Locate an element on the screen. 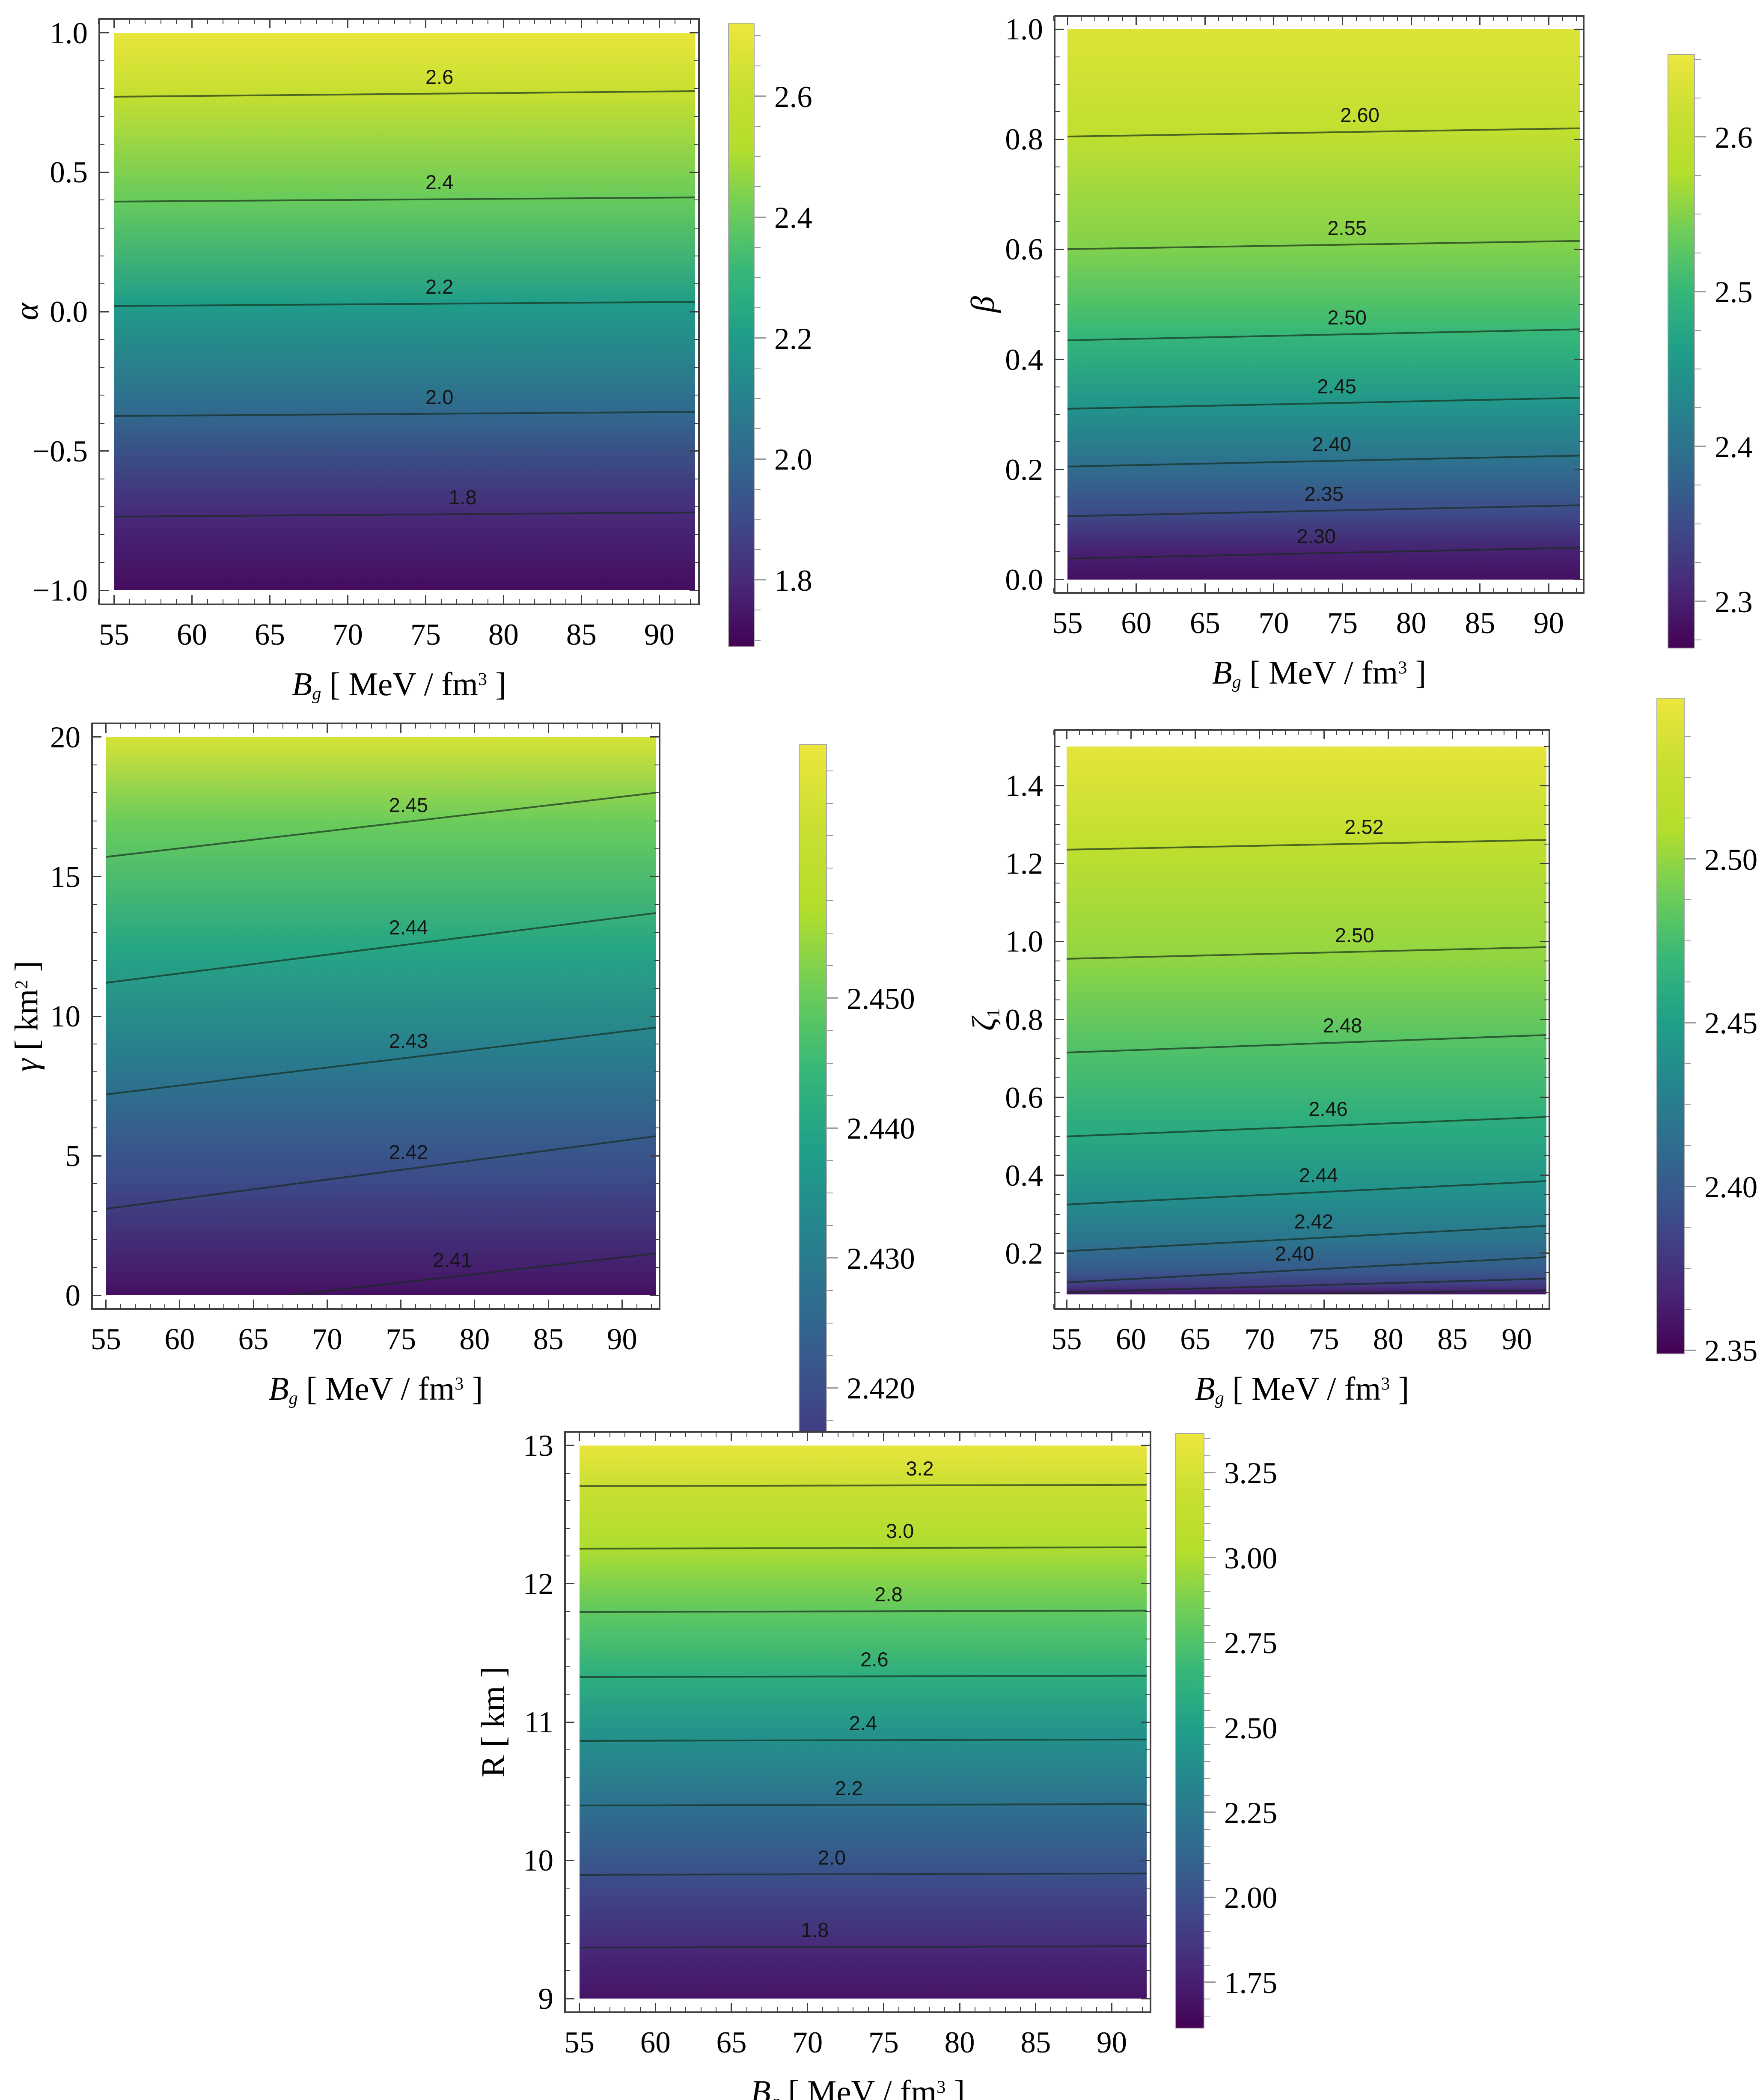 The height and width of the screenshot is (2100, 1760). colorbar-tick-label: 3.25 is located at coordinates (1251, 1473).